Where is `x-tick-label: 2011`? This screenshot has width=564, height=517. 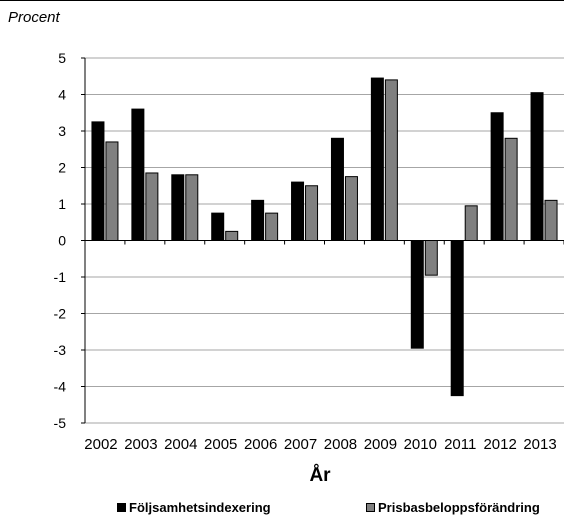
x-tick-label: 2011 is located at coordinates (460, 444).